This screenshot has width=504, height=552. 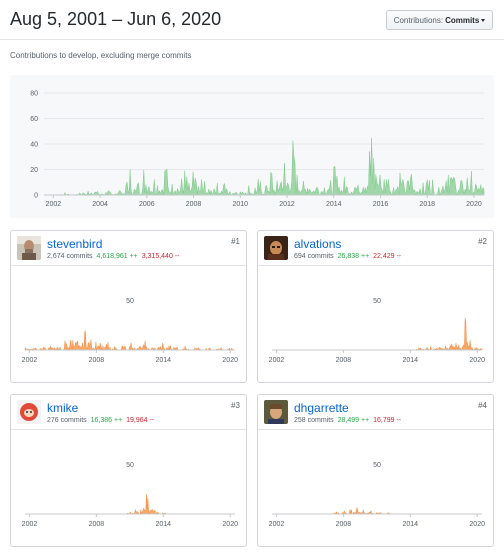 What do you see at coordinates (427, 204) in the screenshot?
I see `x-tick-label: 2018` at bounding box center [427, 204].